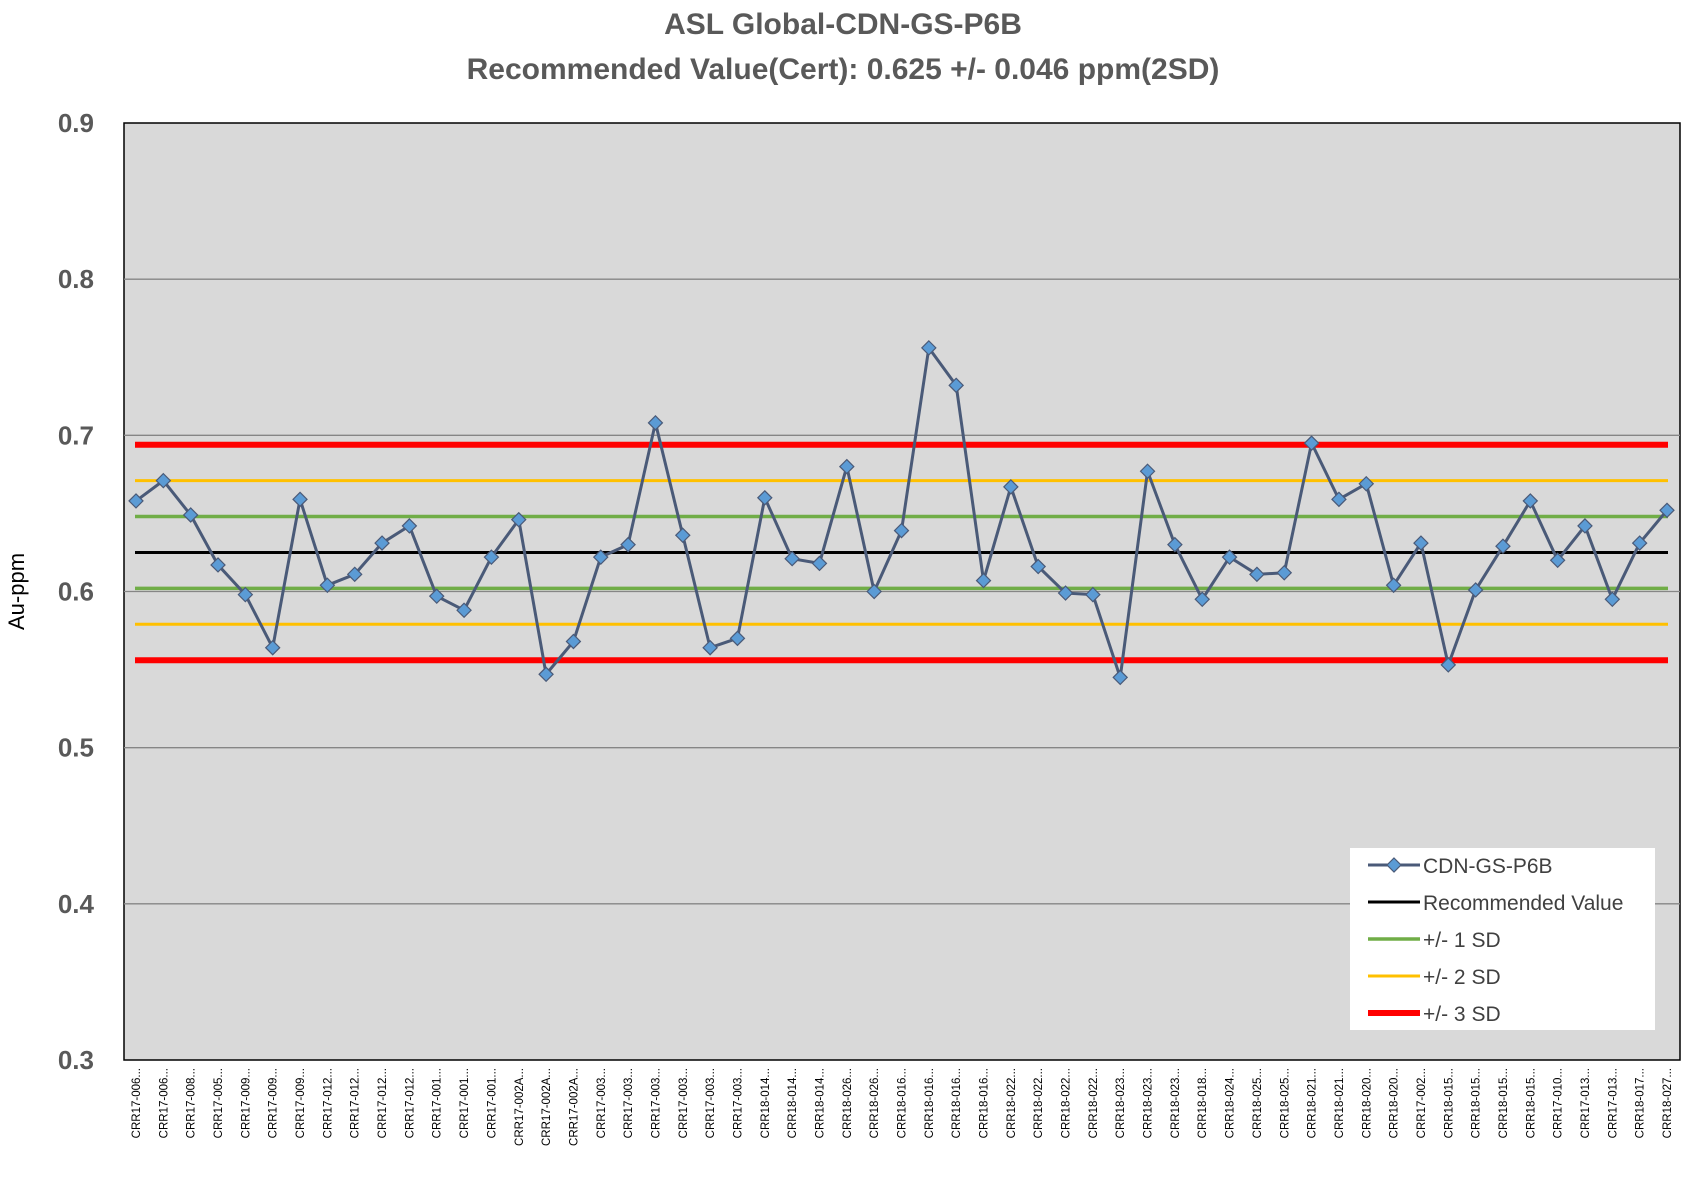 The width and height of the screenshot is (1687, 1177). I want to click on y-tick-label: 0.3, so click(76, 1060).